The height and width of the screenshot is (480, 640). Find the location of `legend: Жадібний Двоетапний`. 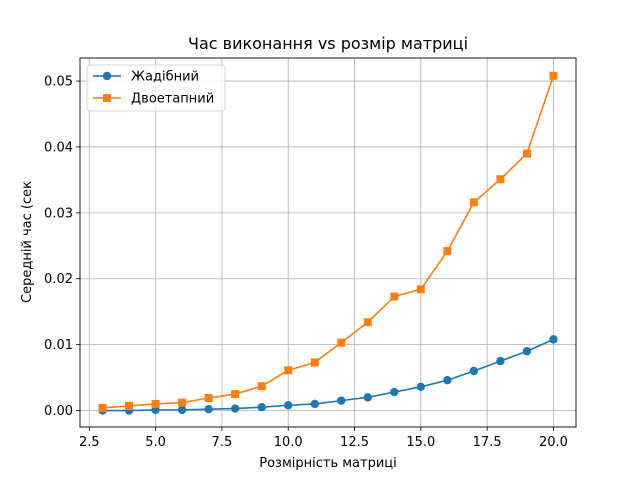

legend: Жадібний Двоетапний is located at coordinates (156, 88).